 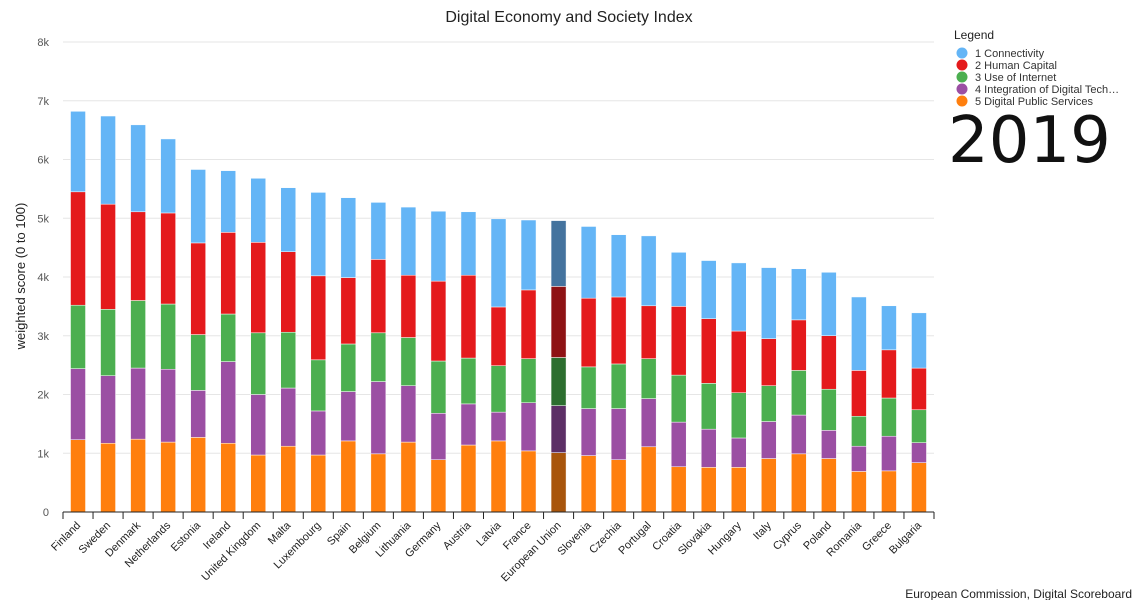 What do you see at coordinates (43, 161) in the screenshot?
I see `y-tick-label: 6k` at bounding box center [43, 161].